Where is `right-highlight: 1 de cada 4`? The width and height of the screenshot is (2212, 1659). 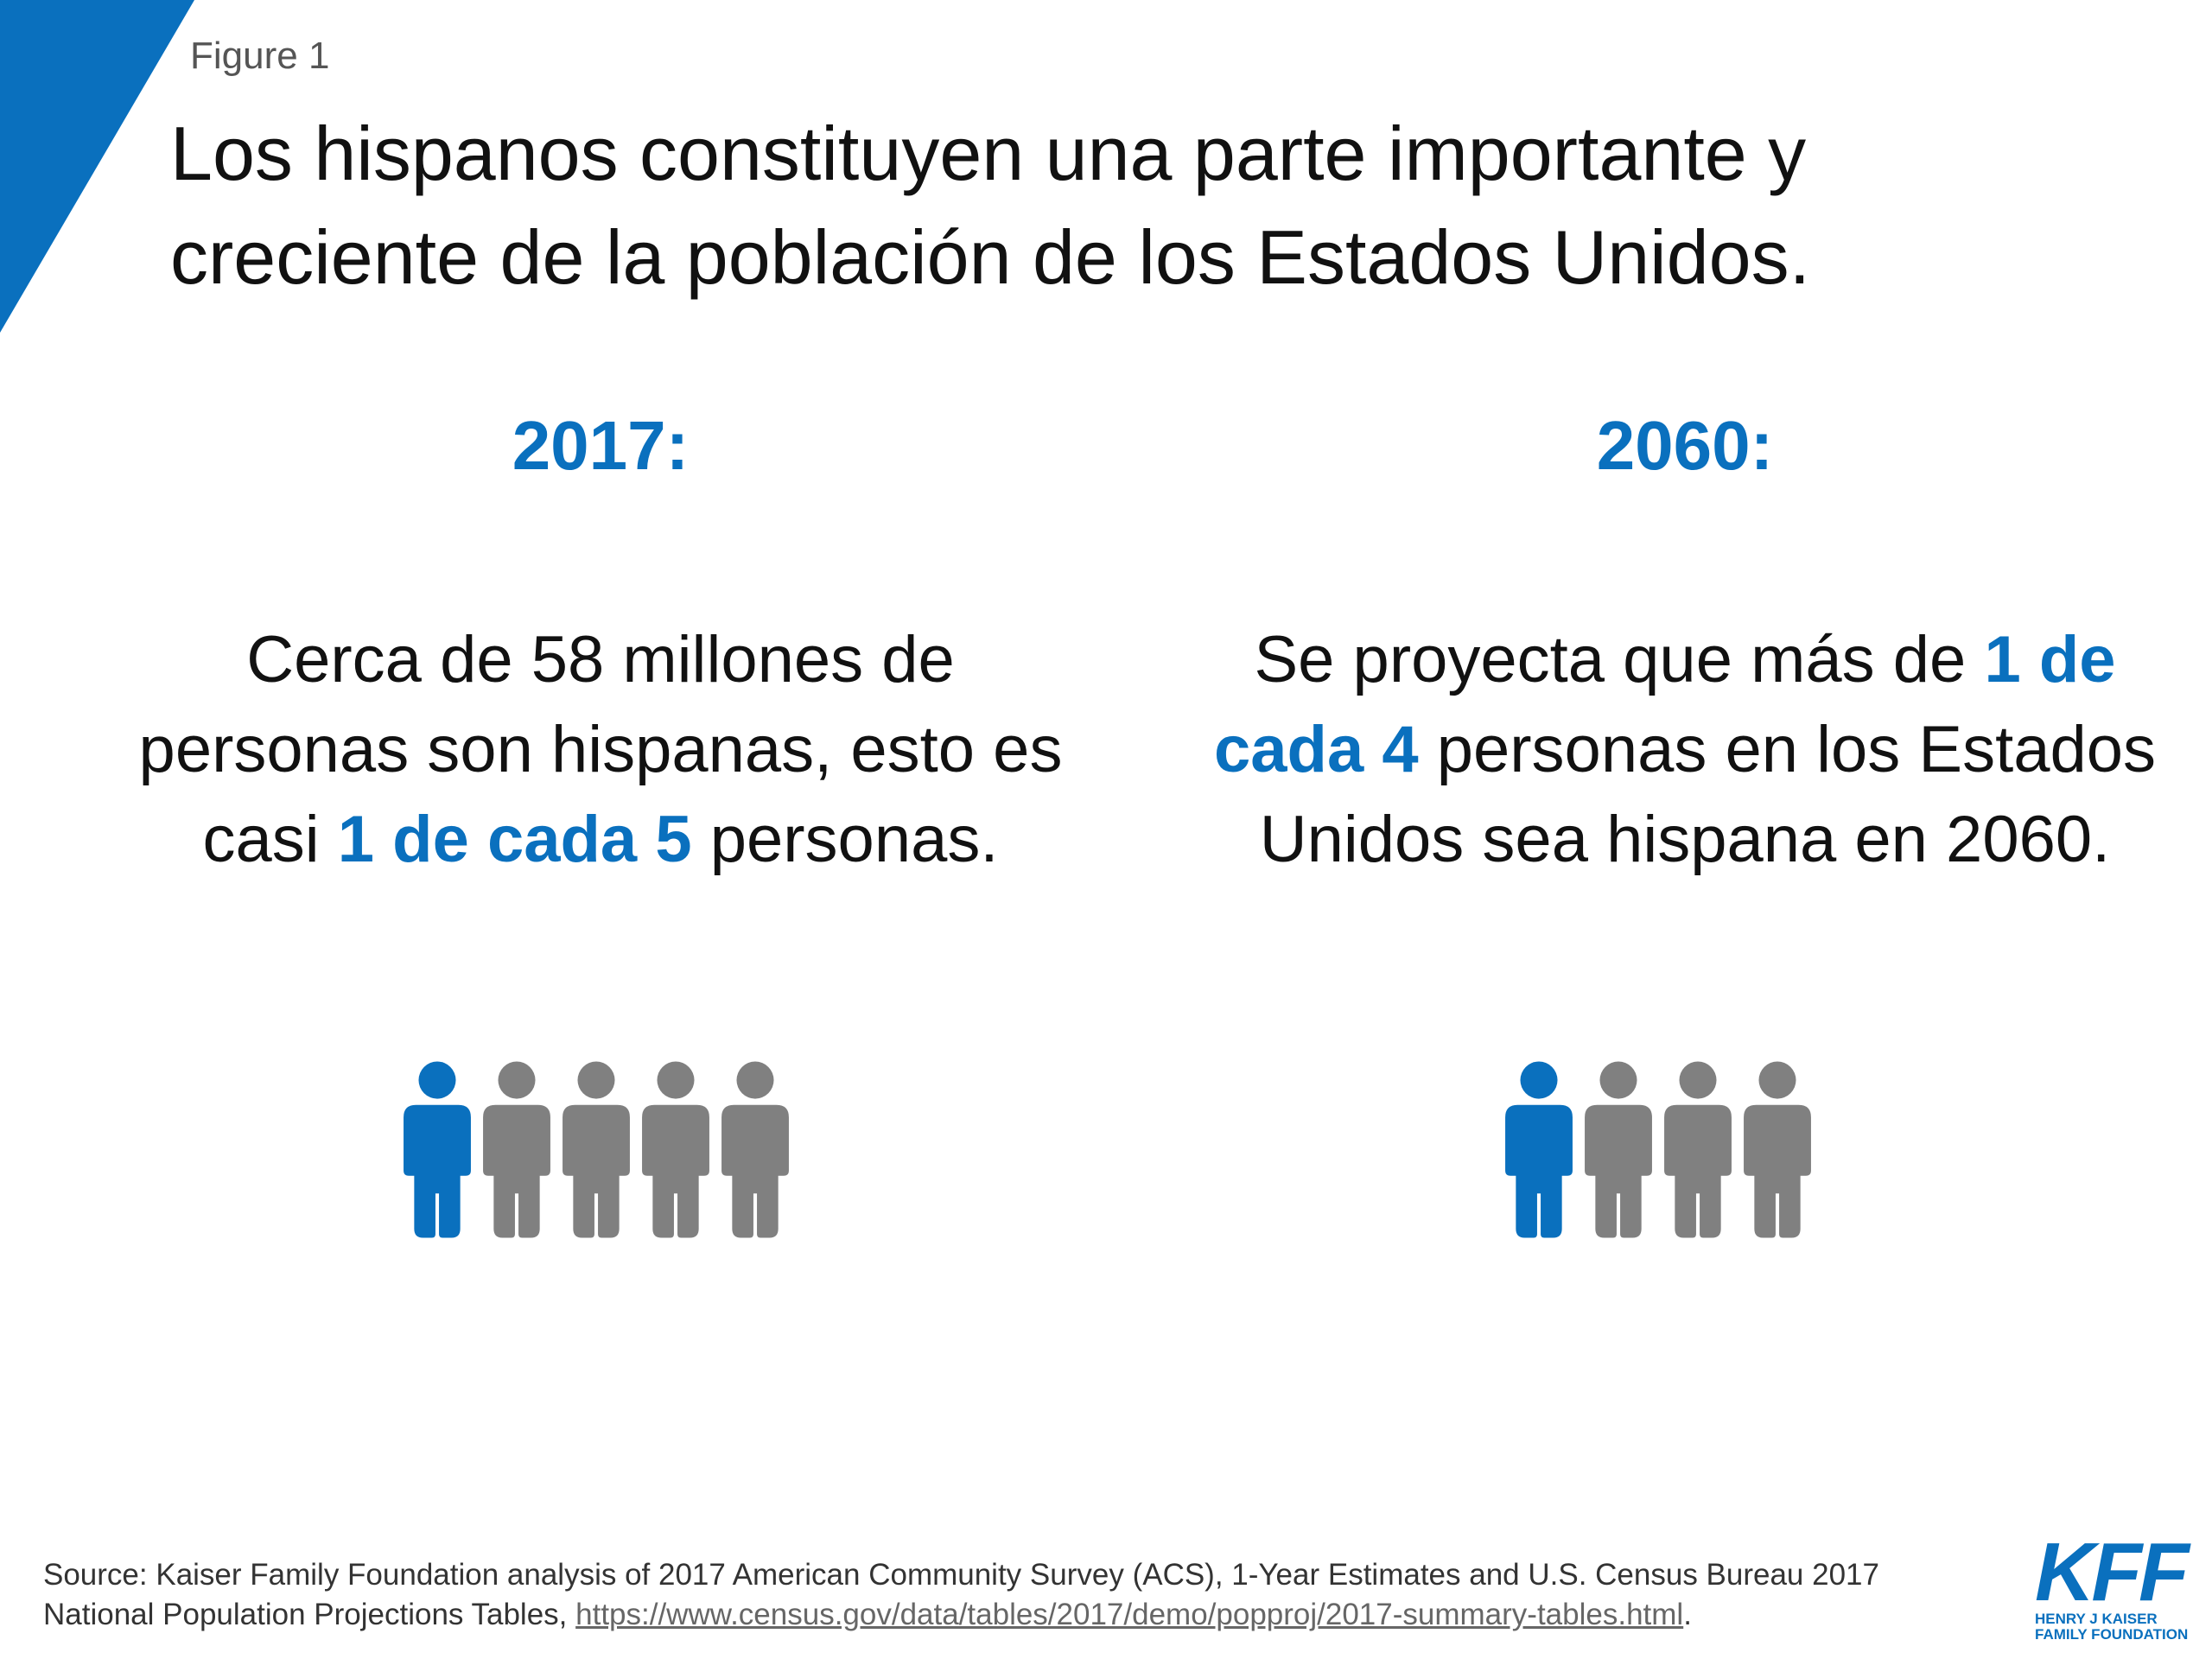
right-highlight: 1 de cada 4 is located at coordinates (1664, 704).